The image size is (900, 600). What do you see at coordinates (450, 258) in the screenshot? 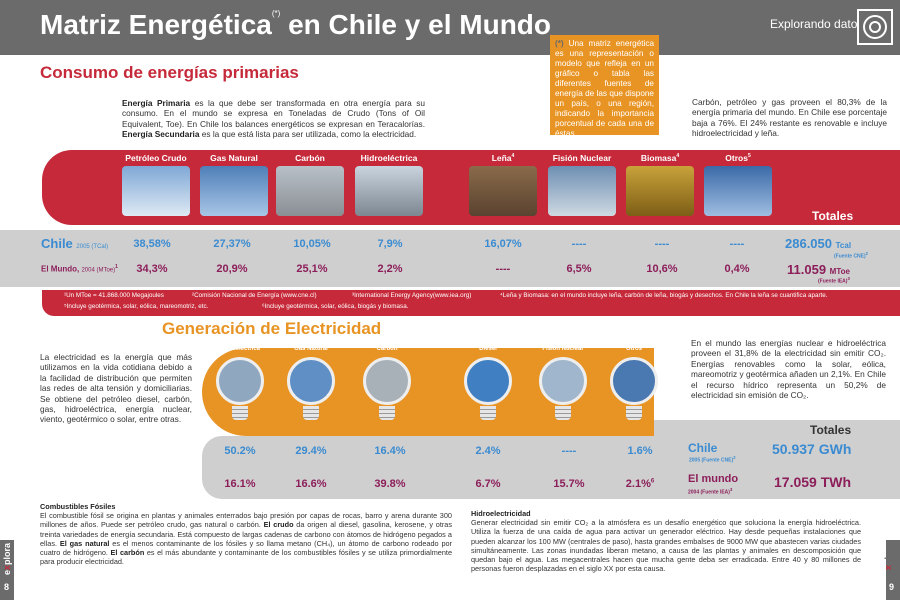
I see `primary-values-band` at bounding box center [450, 258].